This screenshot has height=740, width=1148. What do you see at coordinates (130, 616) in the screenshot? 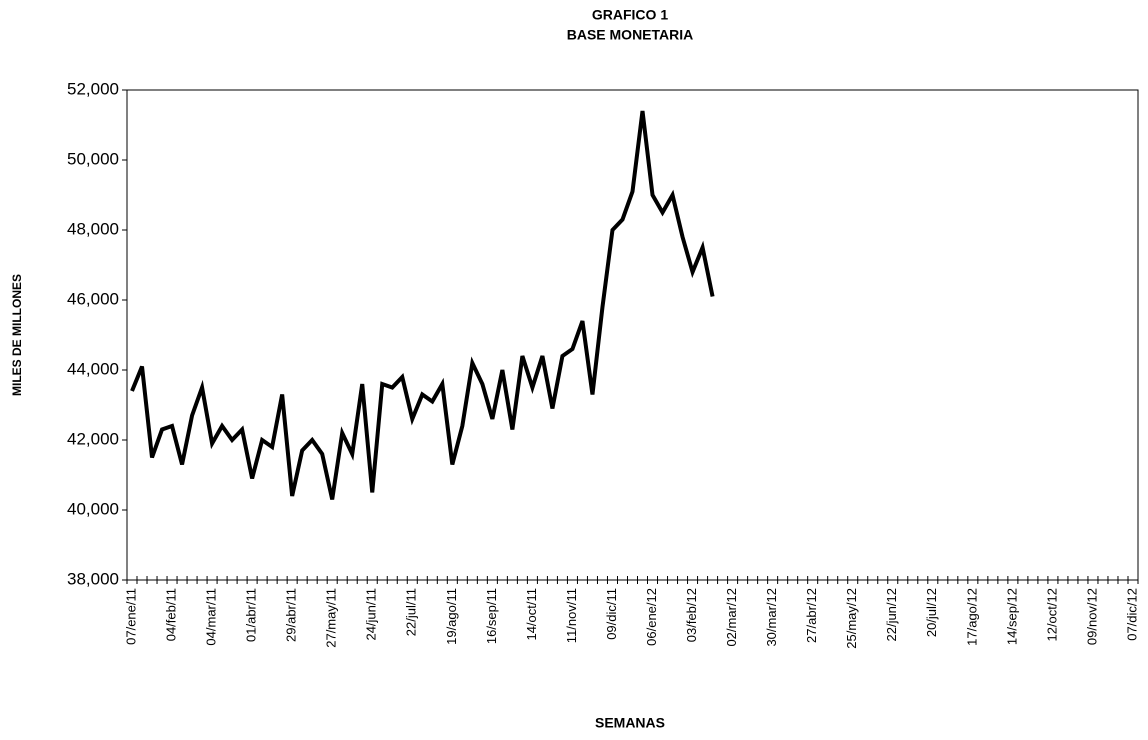
I see `x-tick-label: 07/ene/11` at bounding box center [130, 616].